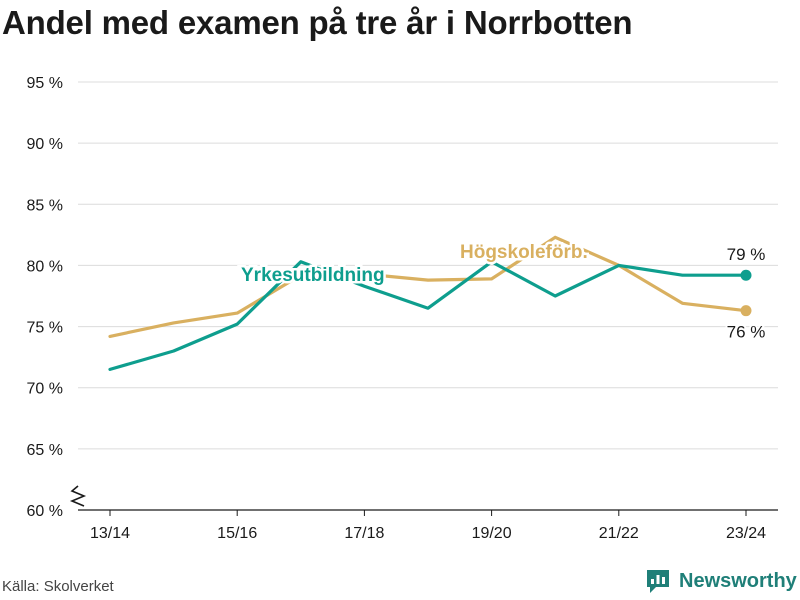 Image resolution: width=800 pixels, height=600 pixels. What do you see at coordinates (746, 254) in the screenshot?
I see `end-value-label: 79 %` at bounding box center [746, 254].